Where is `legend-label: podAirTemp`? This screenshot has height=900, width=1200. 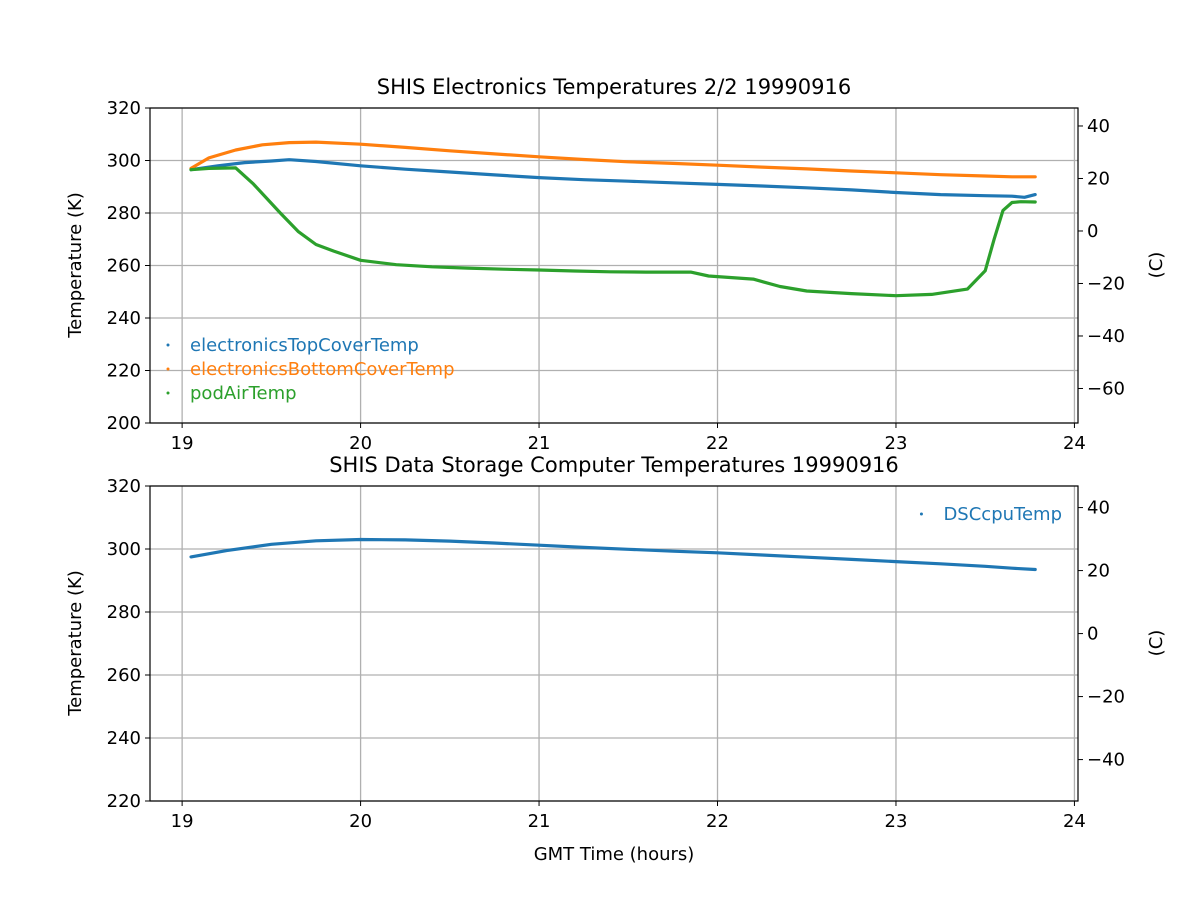
legend-label: podAirTemp is located at coordinates (243, 393).